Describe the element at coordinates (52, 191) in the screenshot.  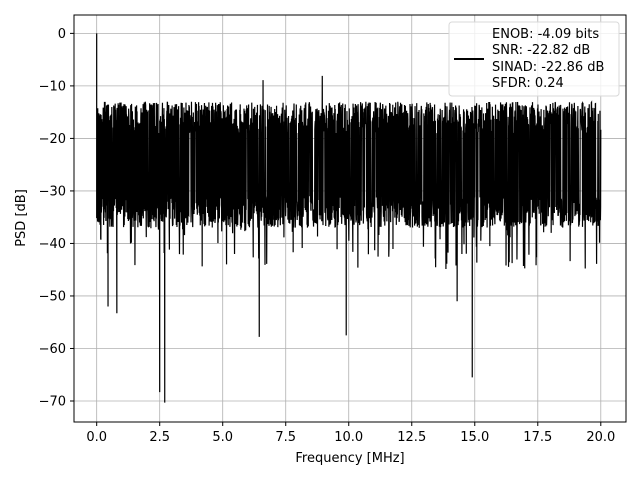
I see `y-tick-label: −30` at that location.